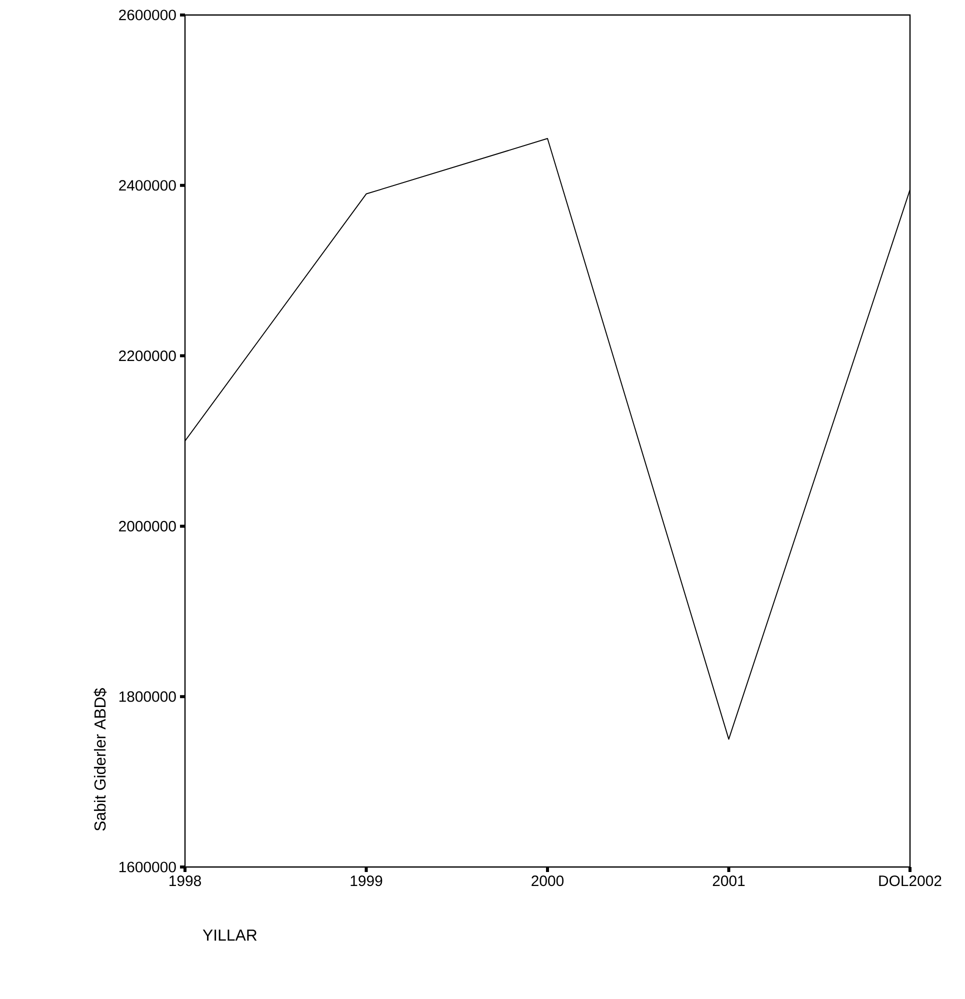 This screenshot has height=999, width=965. I want to click on x-tick-label: 2000, so click(548, 881).